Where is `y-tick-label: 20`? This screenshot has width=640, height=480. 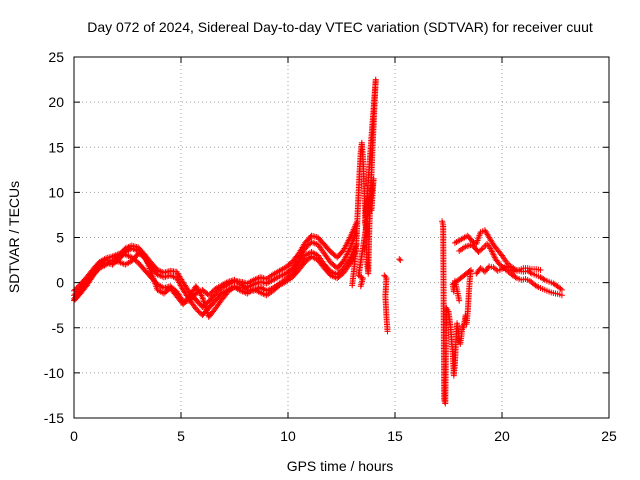
y-tick-label: 20 is located at coordinates (56, 102).